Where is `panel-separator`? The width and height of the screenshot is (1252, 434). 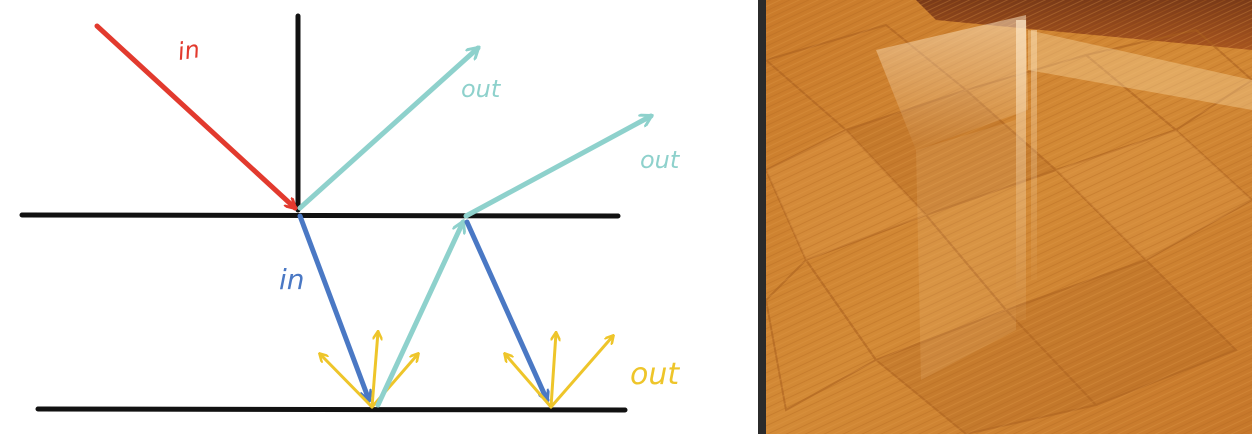
panel-separator is located at coordinates (762, 217).